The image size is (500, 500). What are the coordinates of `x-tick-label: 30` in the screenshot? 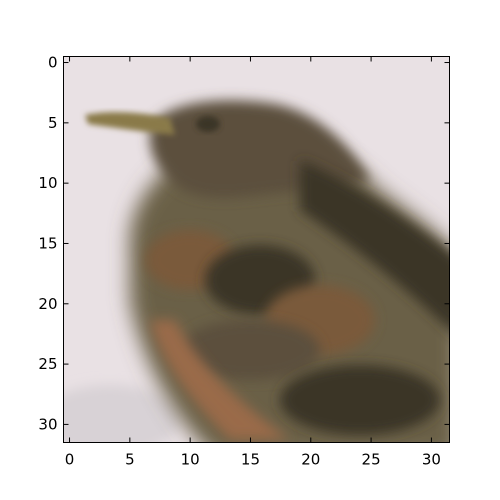 It's located at (431, 460).